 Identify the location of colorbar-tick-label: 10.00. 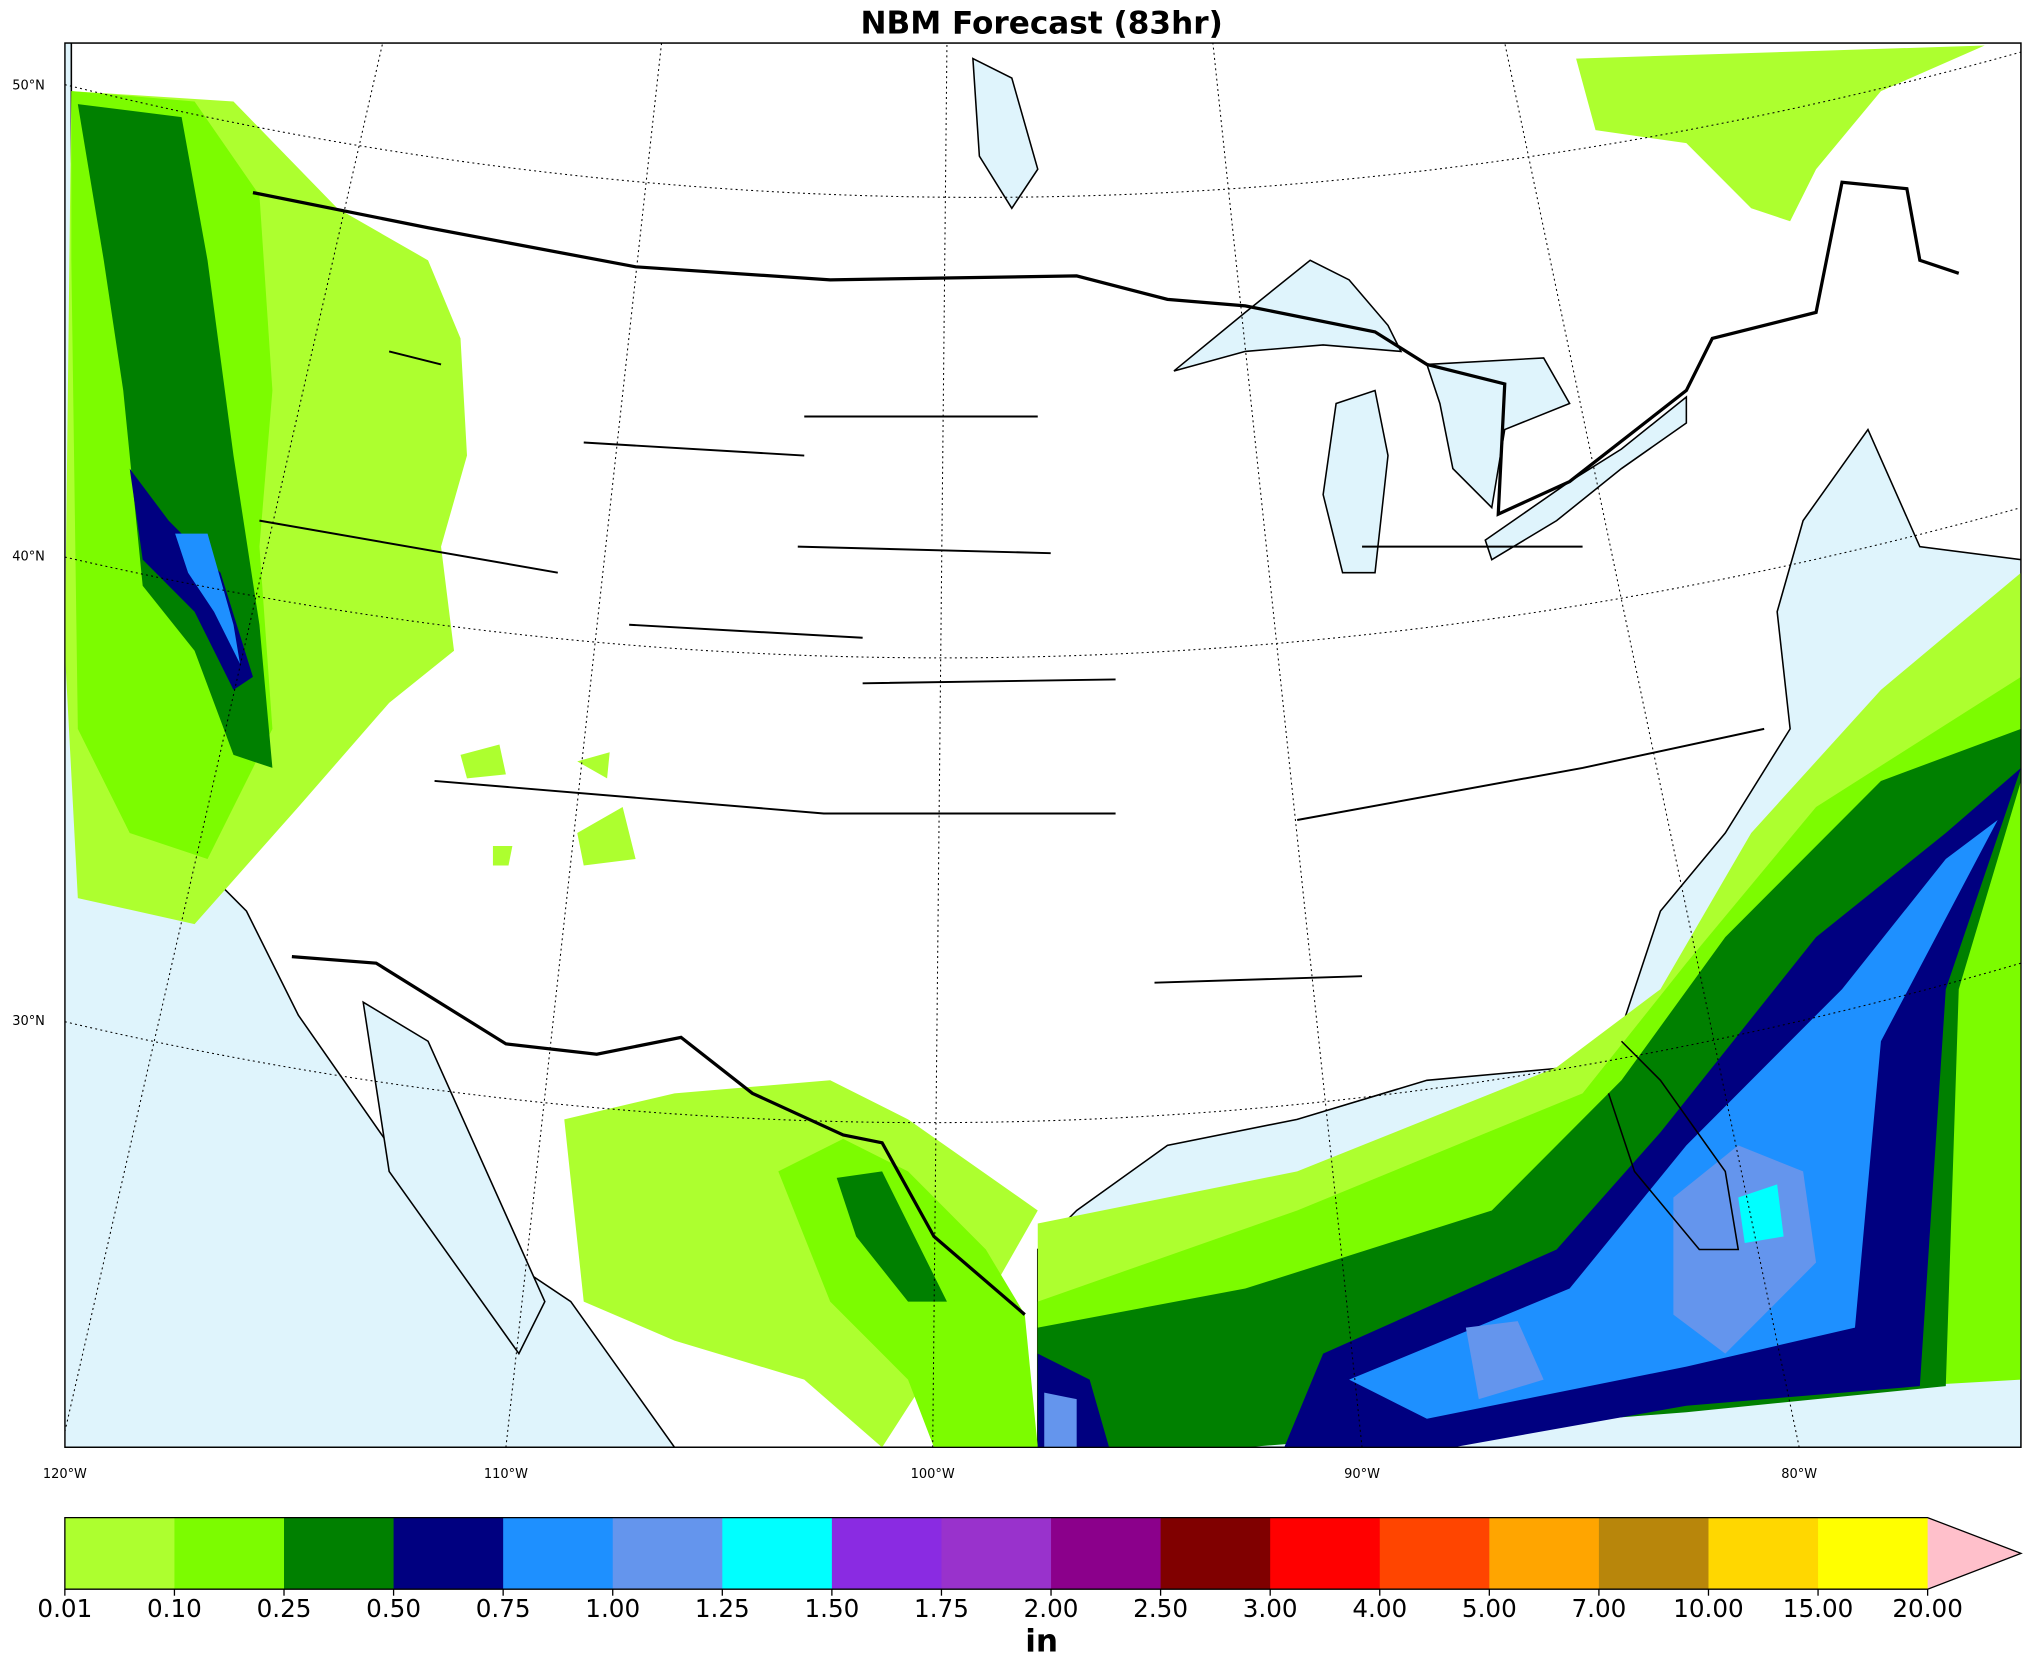
(1708, 1608).